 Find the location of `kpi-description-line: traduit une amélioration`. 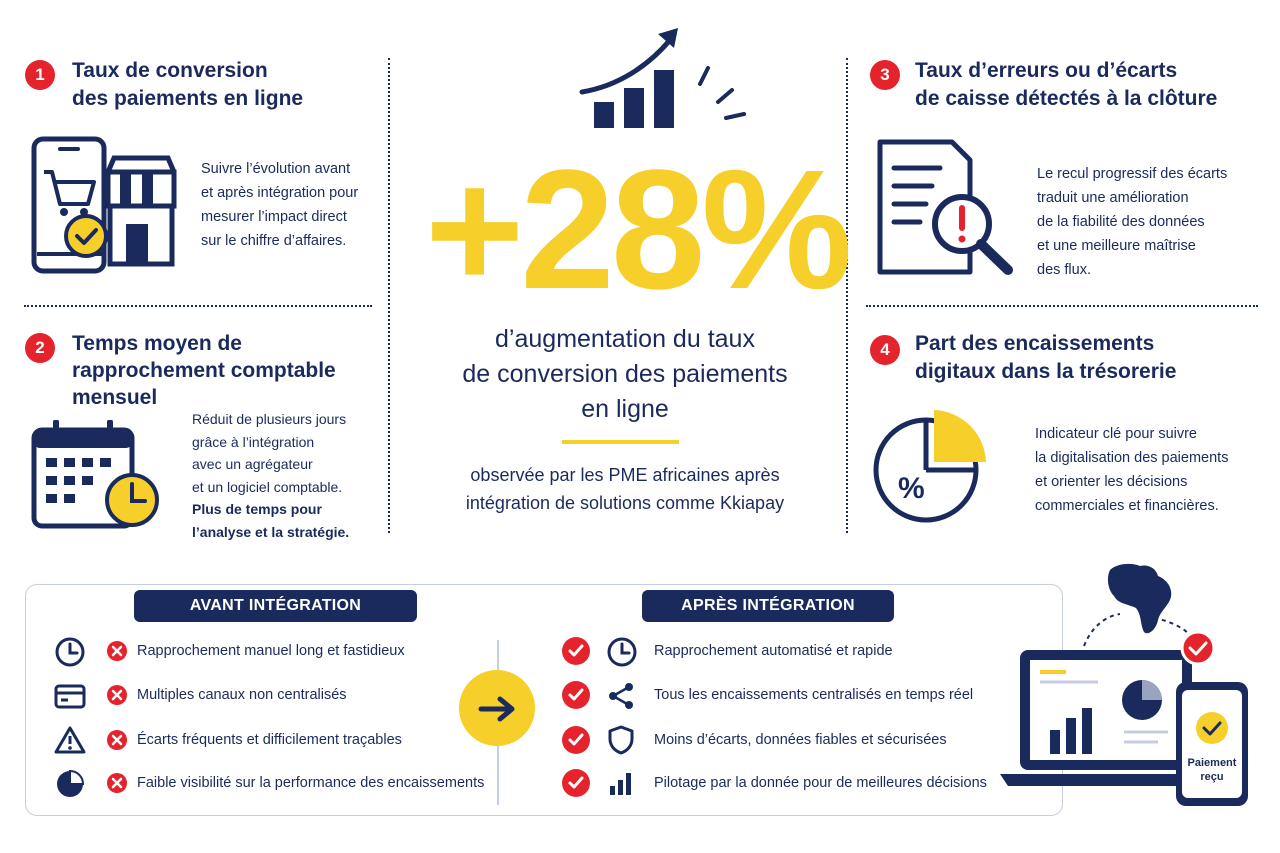

kpi-description-line: traduit une amélioration is located at coordinates (1113, 198).